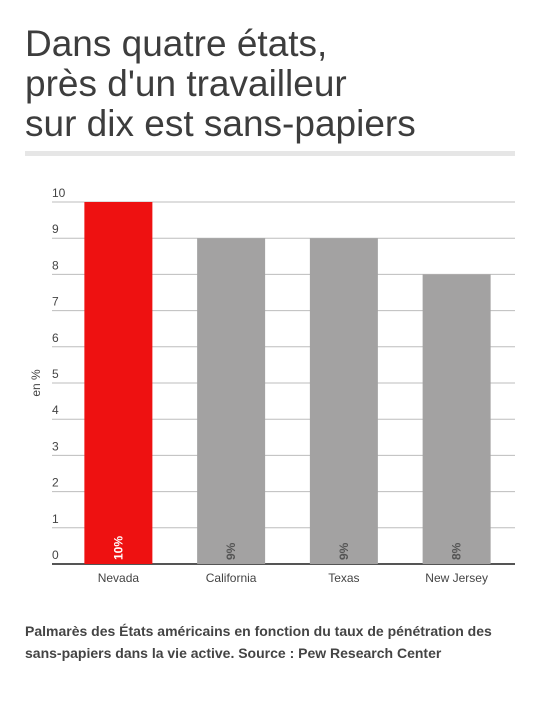 This screenshot has width=541, height=710. Describe the element at coordinates (55, 338) in the screenshot. I see `y-tick-label: 6` at that location.